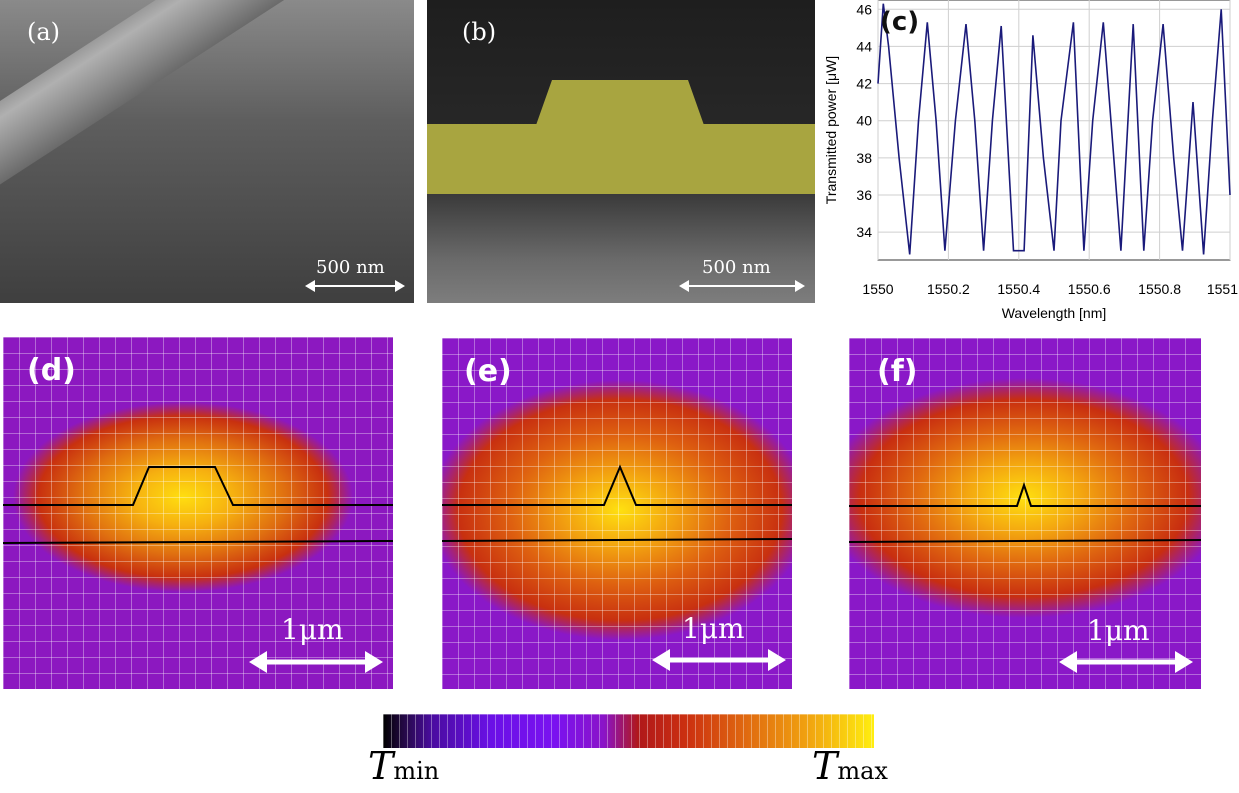 This screenshot has height=793, width=1239. I want to click on substrate, so click(621, 248).